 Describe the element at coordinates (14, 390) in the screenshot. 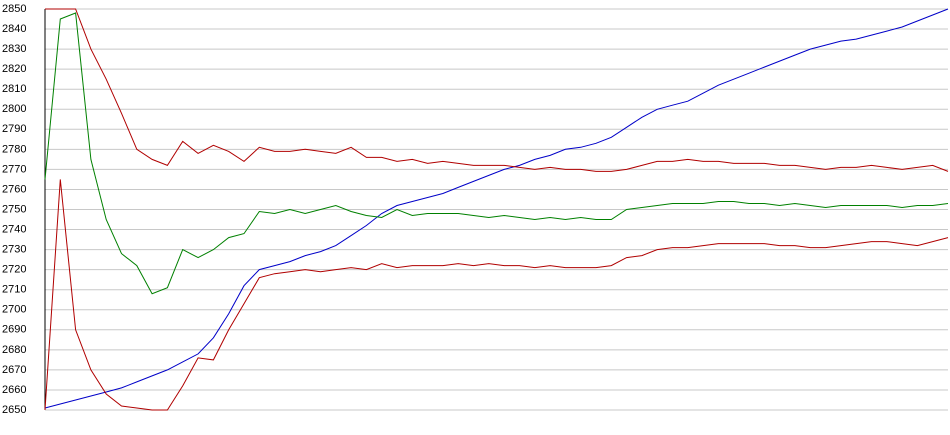

I see `y-tick-label: 2660` at that location.